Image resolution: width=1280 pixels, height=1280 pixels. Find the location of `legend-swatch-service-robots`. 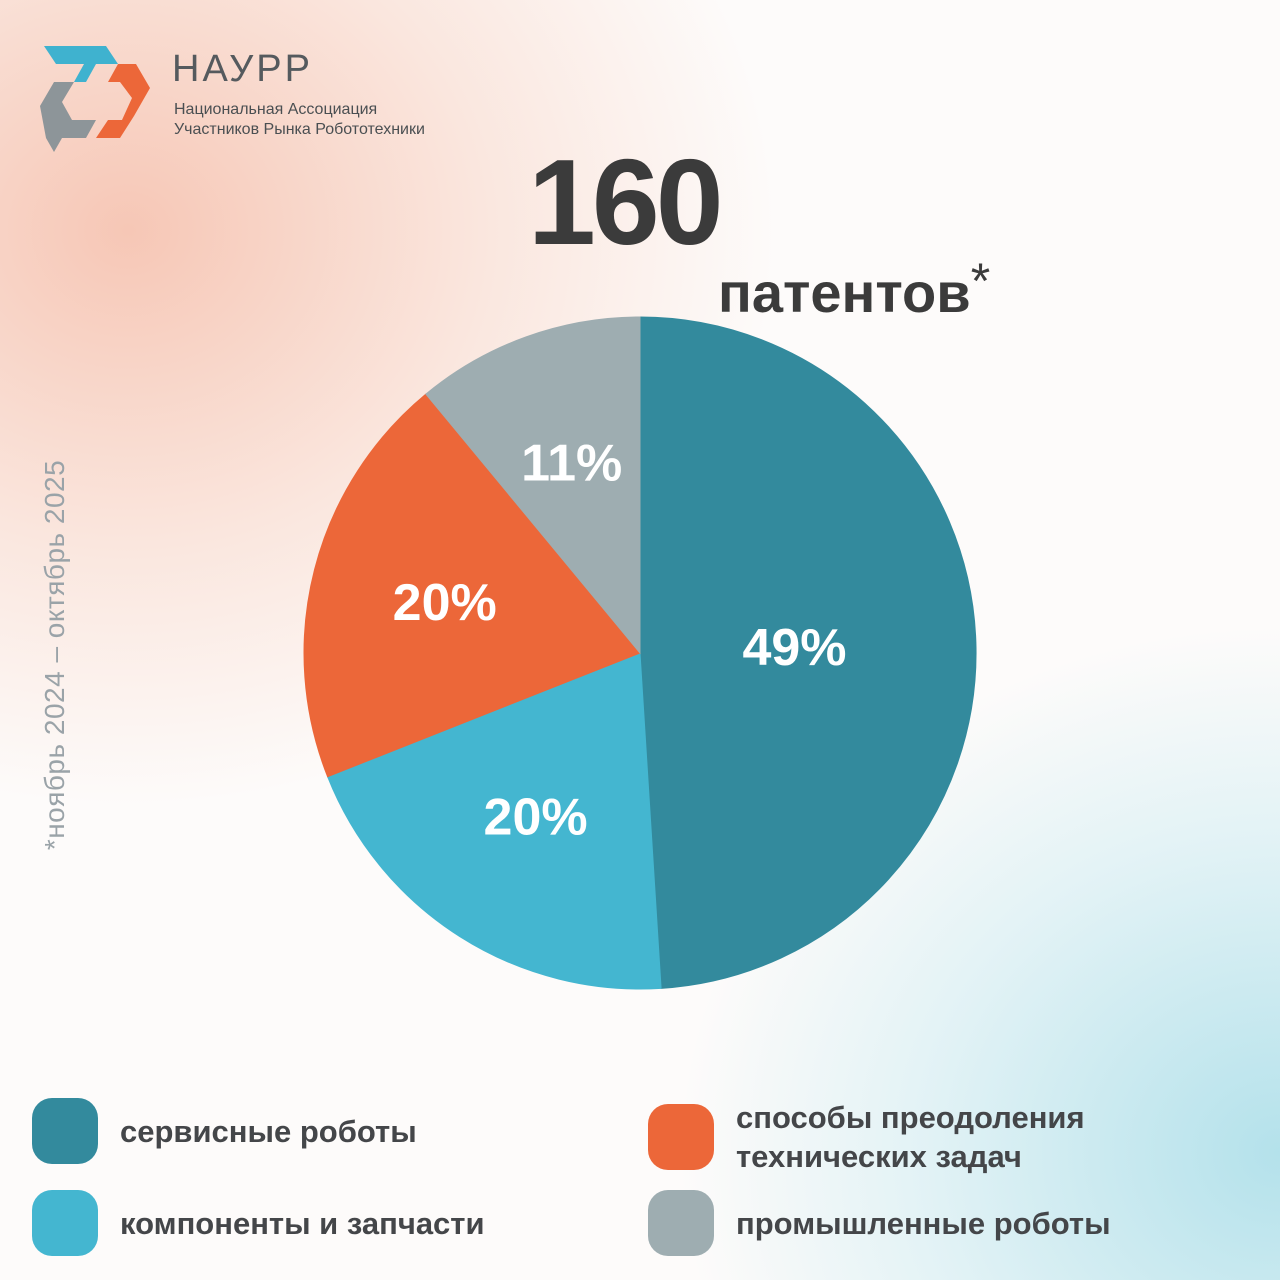

legend-swatch-service-robots is located at coordinates (65, 1131).